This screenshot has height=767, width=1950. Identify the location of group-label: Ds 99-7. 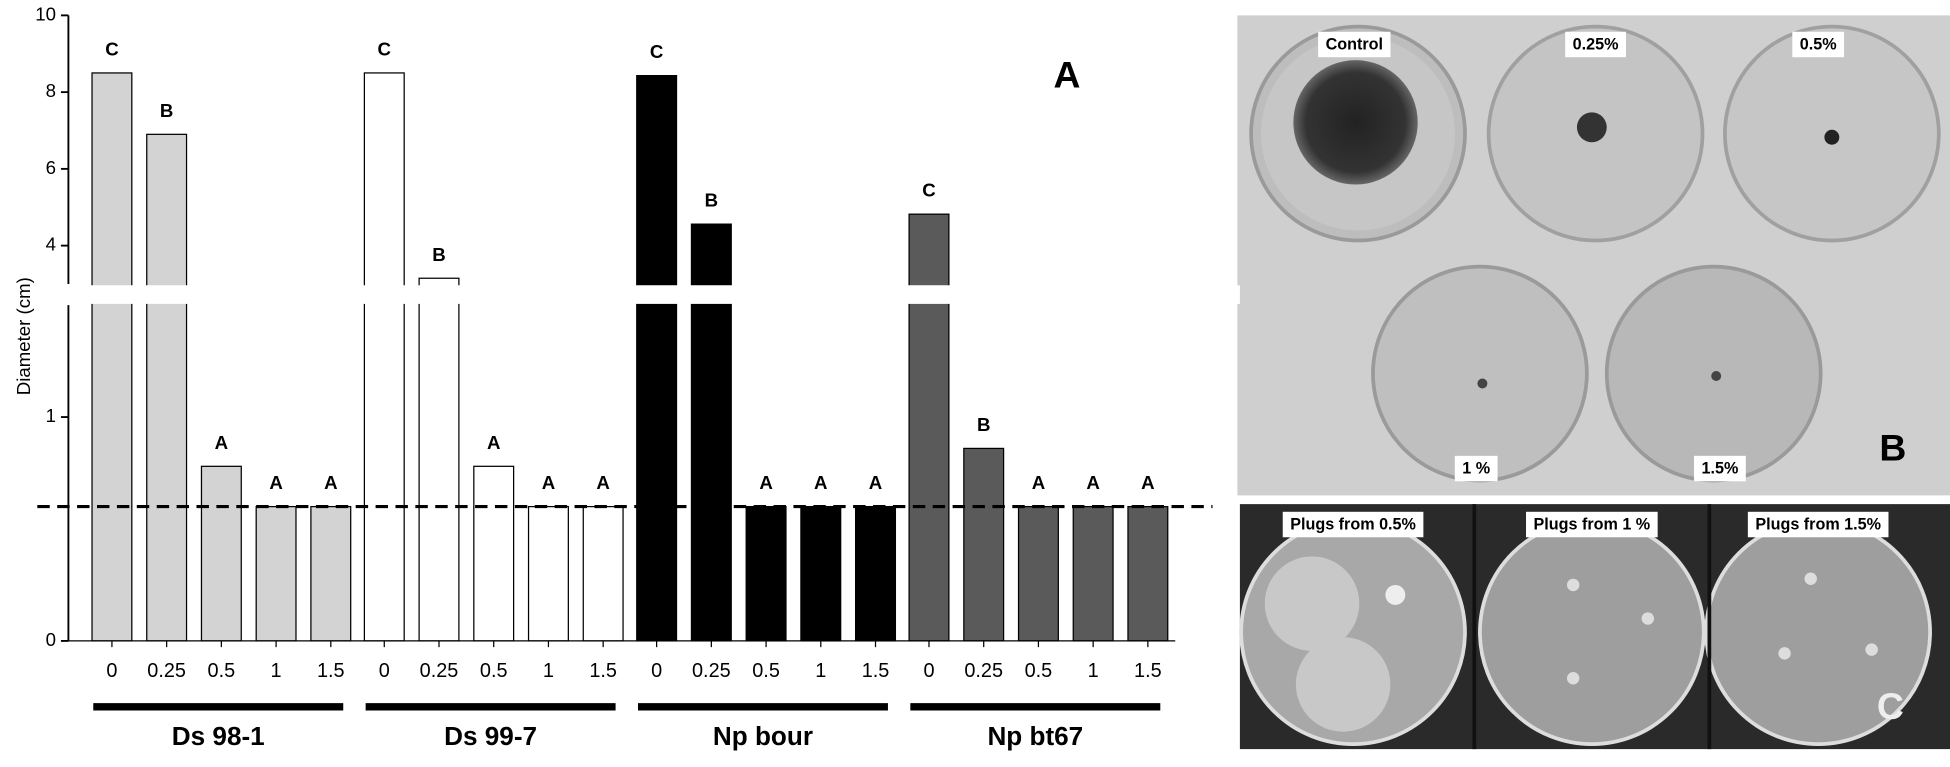
(490, 736).